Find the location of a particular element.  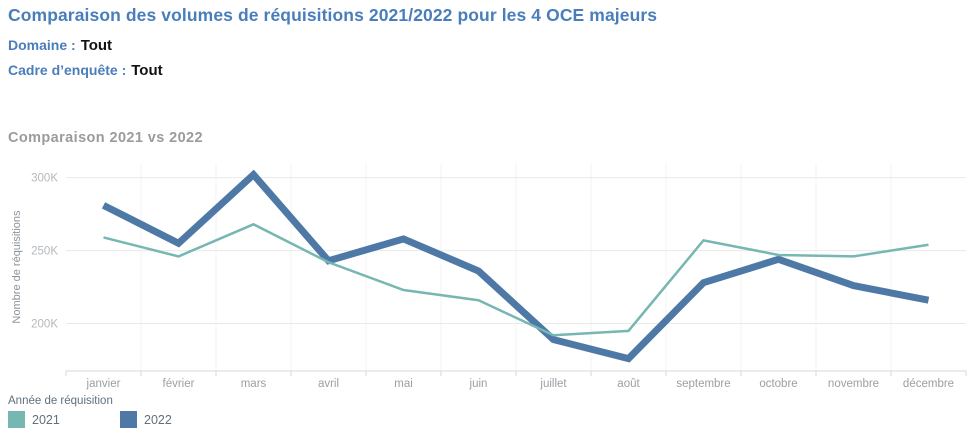

legend-items: 2021 2022 is located at coordinates (120, 419).